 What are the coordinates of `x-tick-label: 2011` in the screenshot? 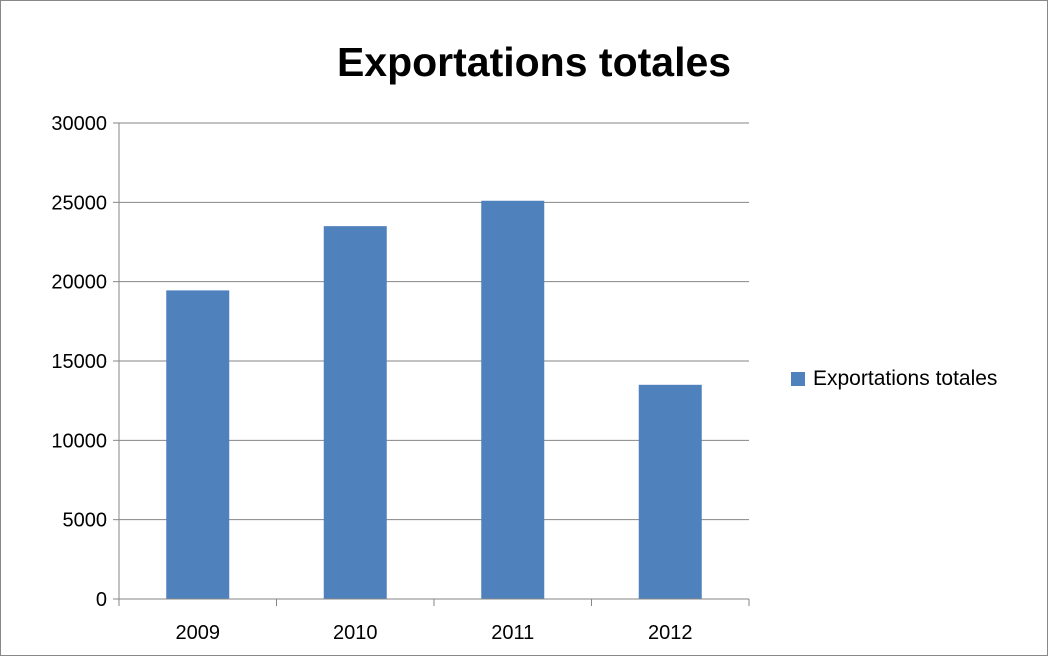 It's located at (512, 633).